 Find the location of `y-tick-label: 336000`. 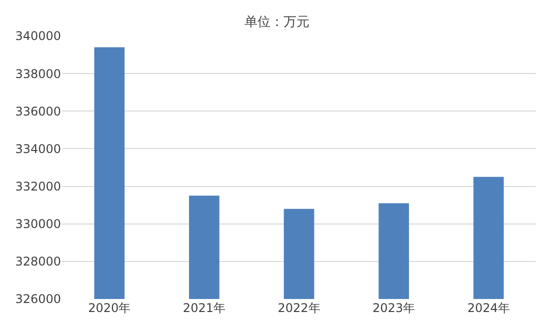

y-tick-label: 336000 is located at coordinates (38, 111).